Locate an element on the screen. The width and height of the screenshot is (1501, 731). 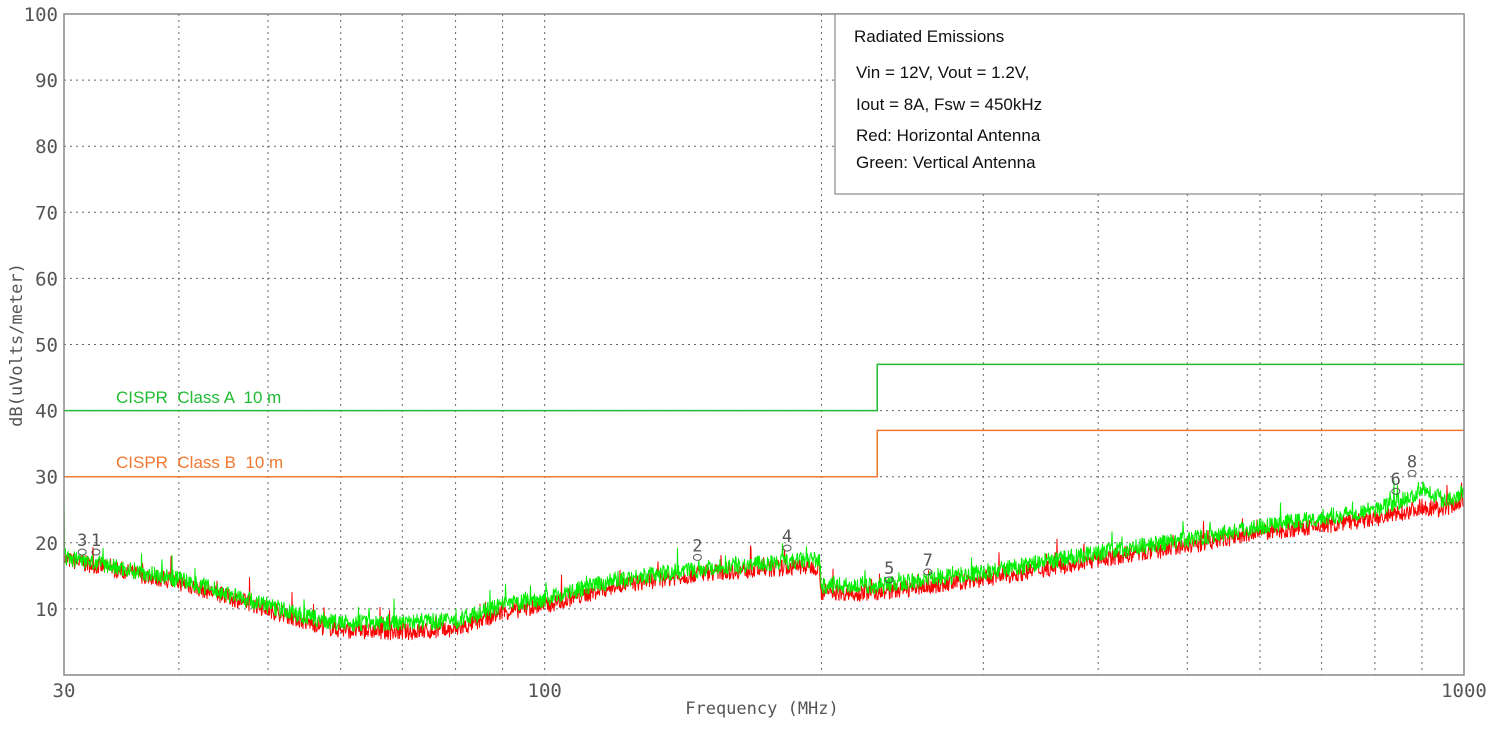
x-axis-label: Frequency (MHz) is located at coordinates (762, 709).